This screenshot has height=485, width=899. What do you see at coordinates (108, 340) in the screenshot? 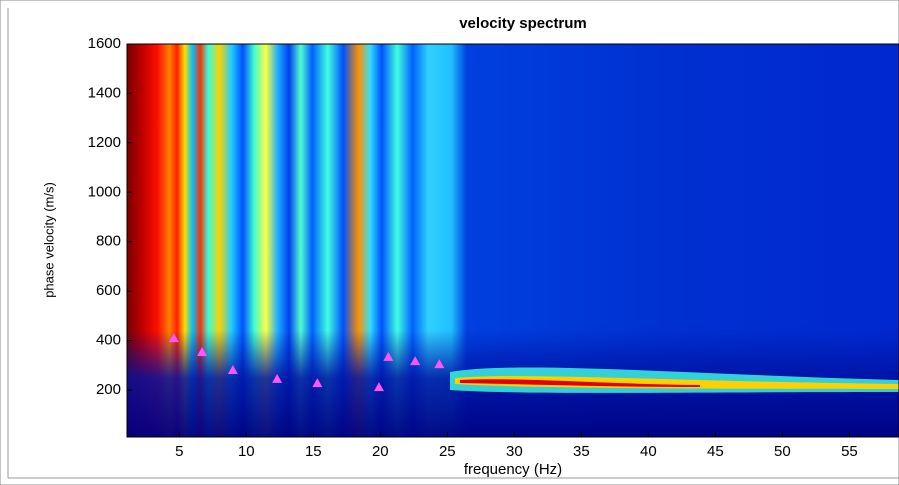
I see `y-tick-label: 400` at bounding box center [108, 340].